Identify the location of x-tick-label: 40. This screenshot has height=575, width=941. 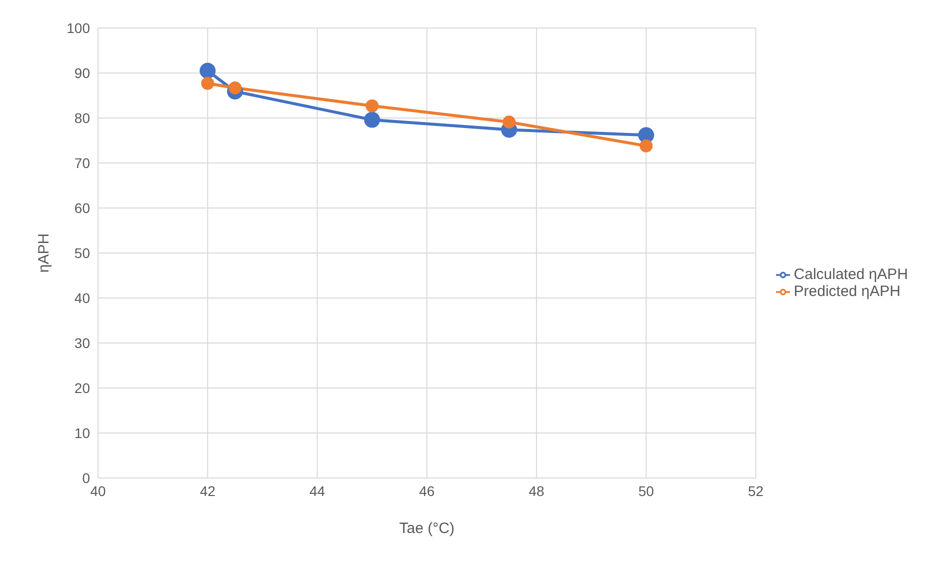
(98, 490).